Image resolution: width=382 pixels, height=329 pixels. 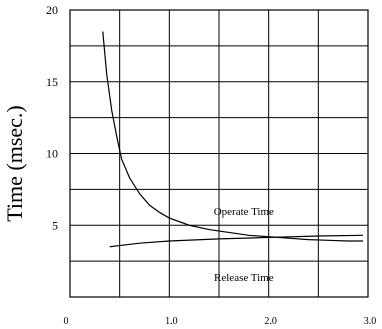 What do you see at coordinates (14, 163) in the screenshot?
I see `y-axis-label: Time (msec.)` at bounding box center [14, 163].